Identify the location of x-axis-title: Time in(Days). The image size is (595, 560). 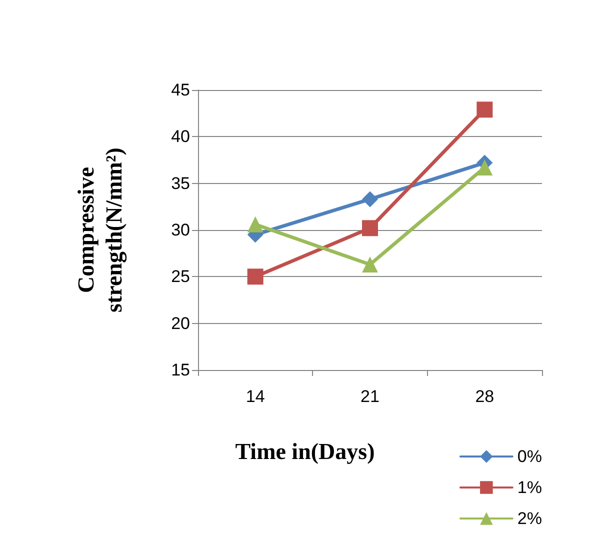
(305, 451).